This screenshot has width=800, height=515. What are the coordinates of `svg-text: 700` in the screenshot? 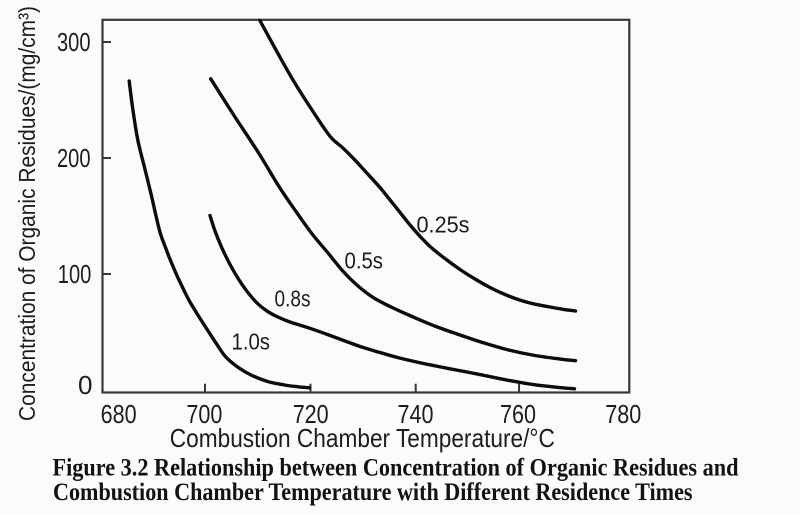 It's located at (204, 414).